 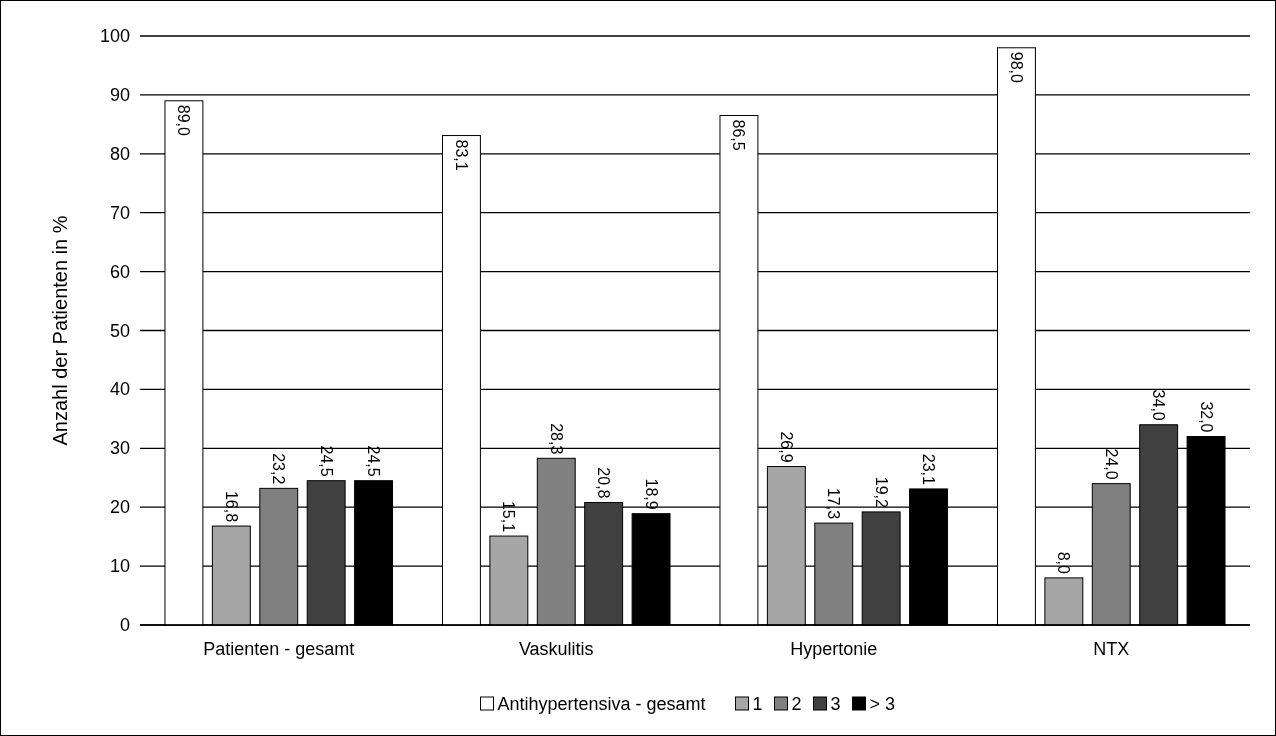 I want to click on y-tick-label: 0, so click(x=124, y=625).